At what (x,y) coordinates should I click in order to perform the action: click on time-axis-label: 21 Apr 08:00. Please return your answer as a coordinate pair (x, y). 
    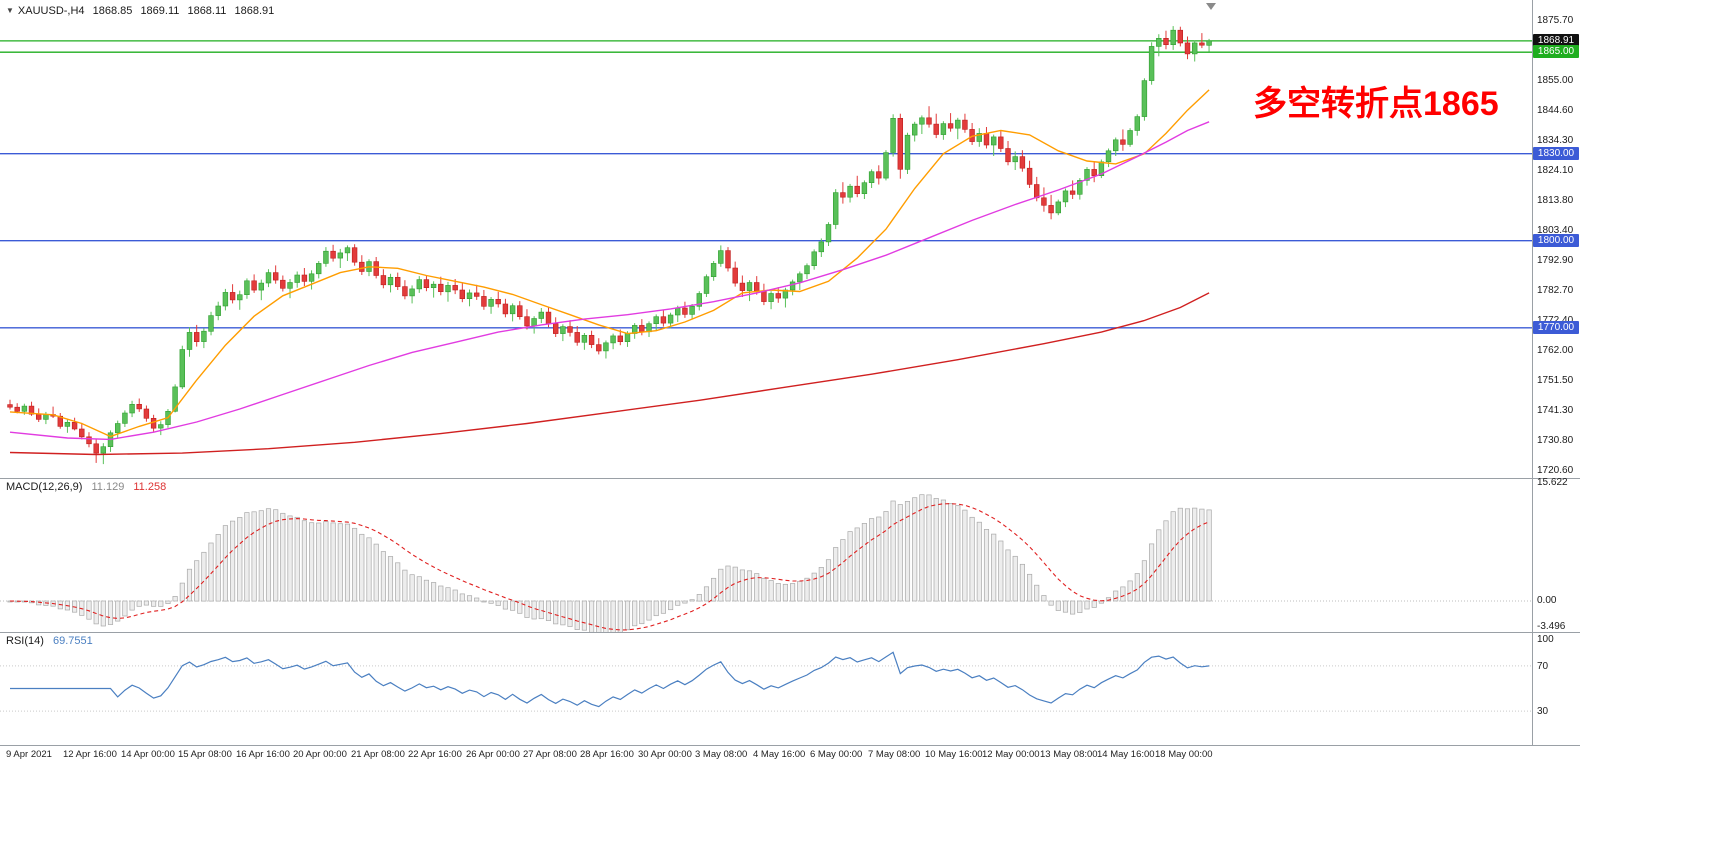
    Looking at the image, I should click on (378, 754).